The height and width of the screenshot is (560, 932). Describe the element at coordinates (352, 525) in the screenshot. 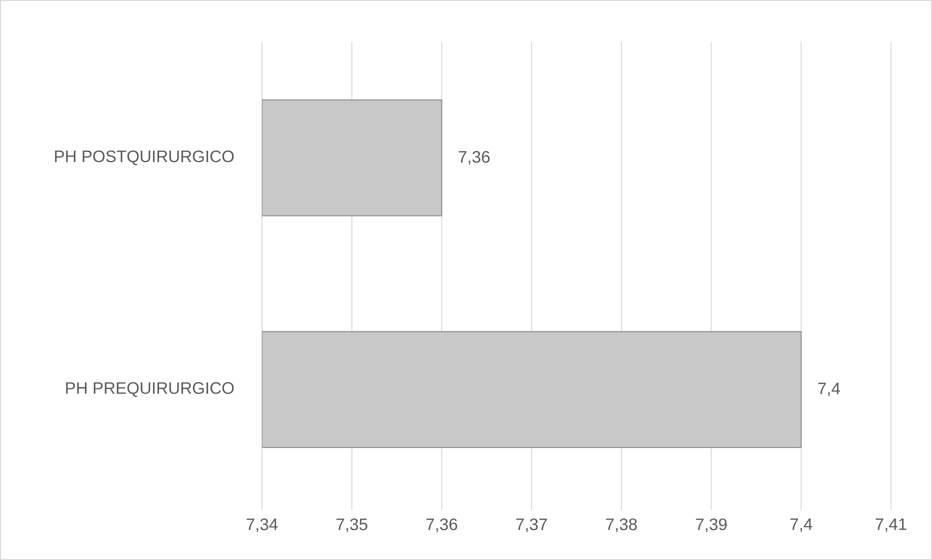

I see `x-tick-label: 7,35` at that location.